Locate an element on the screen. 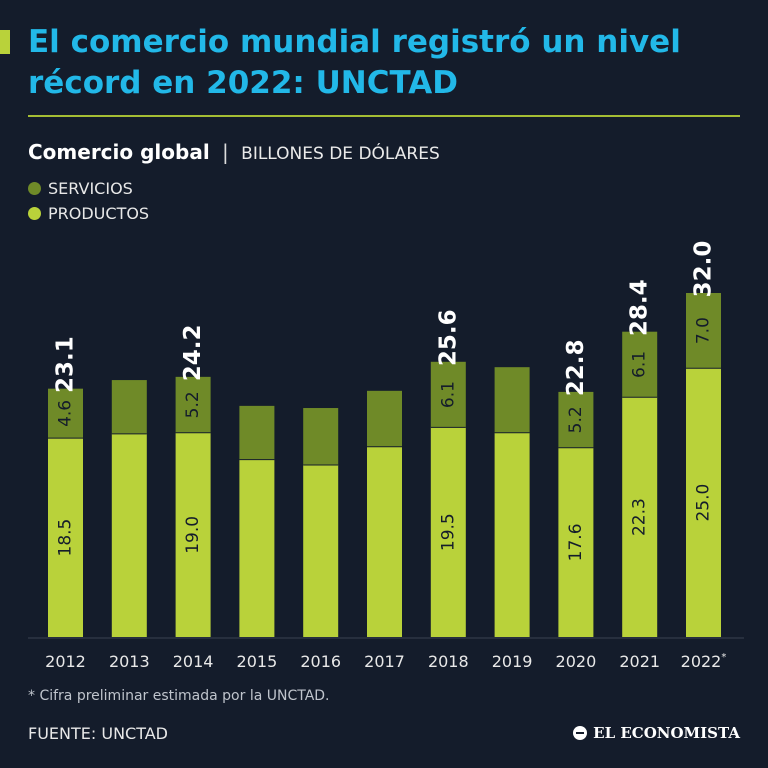 The height and width of the screenshot is (768, 768). x-tick-label-2022: 2022* is located at coordinates (704, 661).